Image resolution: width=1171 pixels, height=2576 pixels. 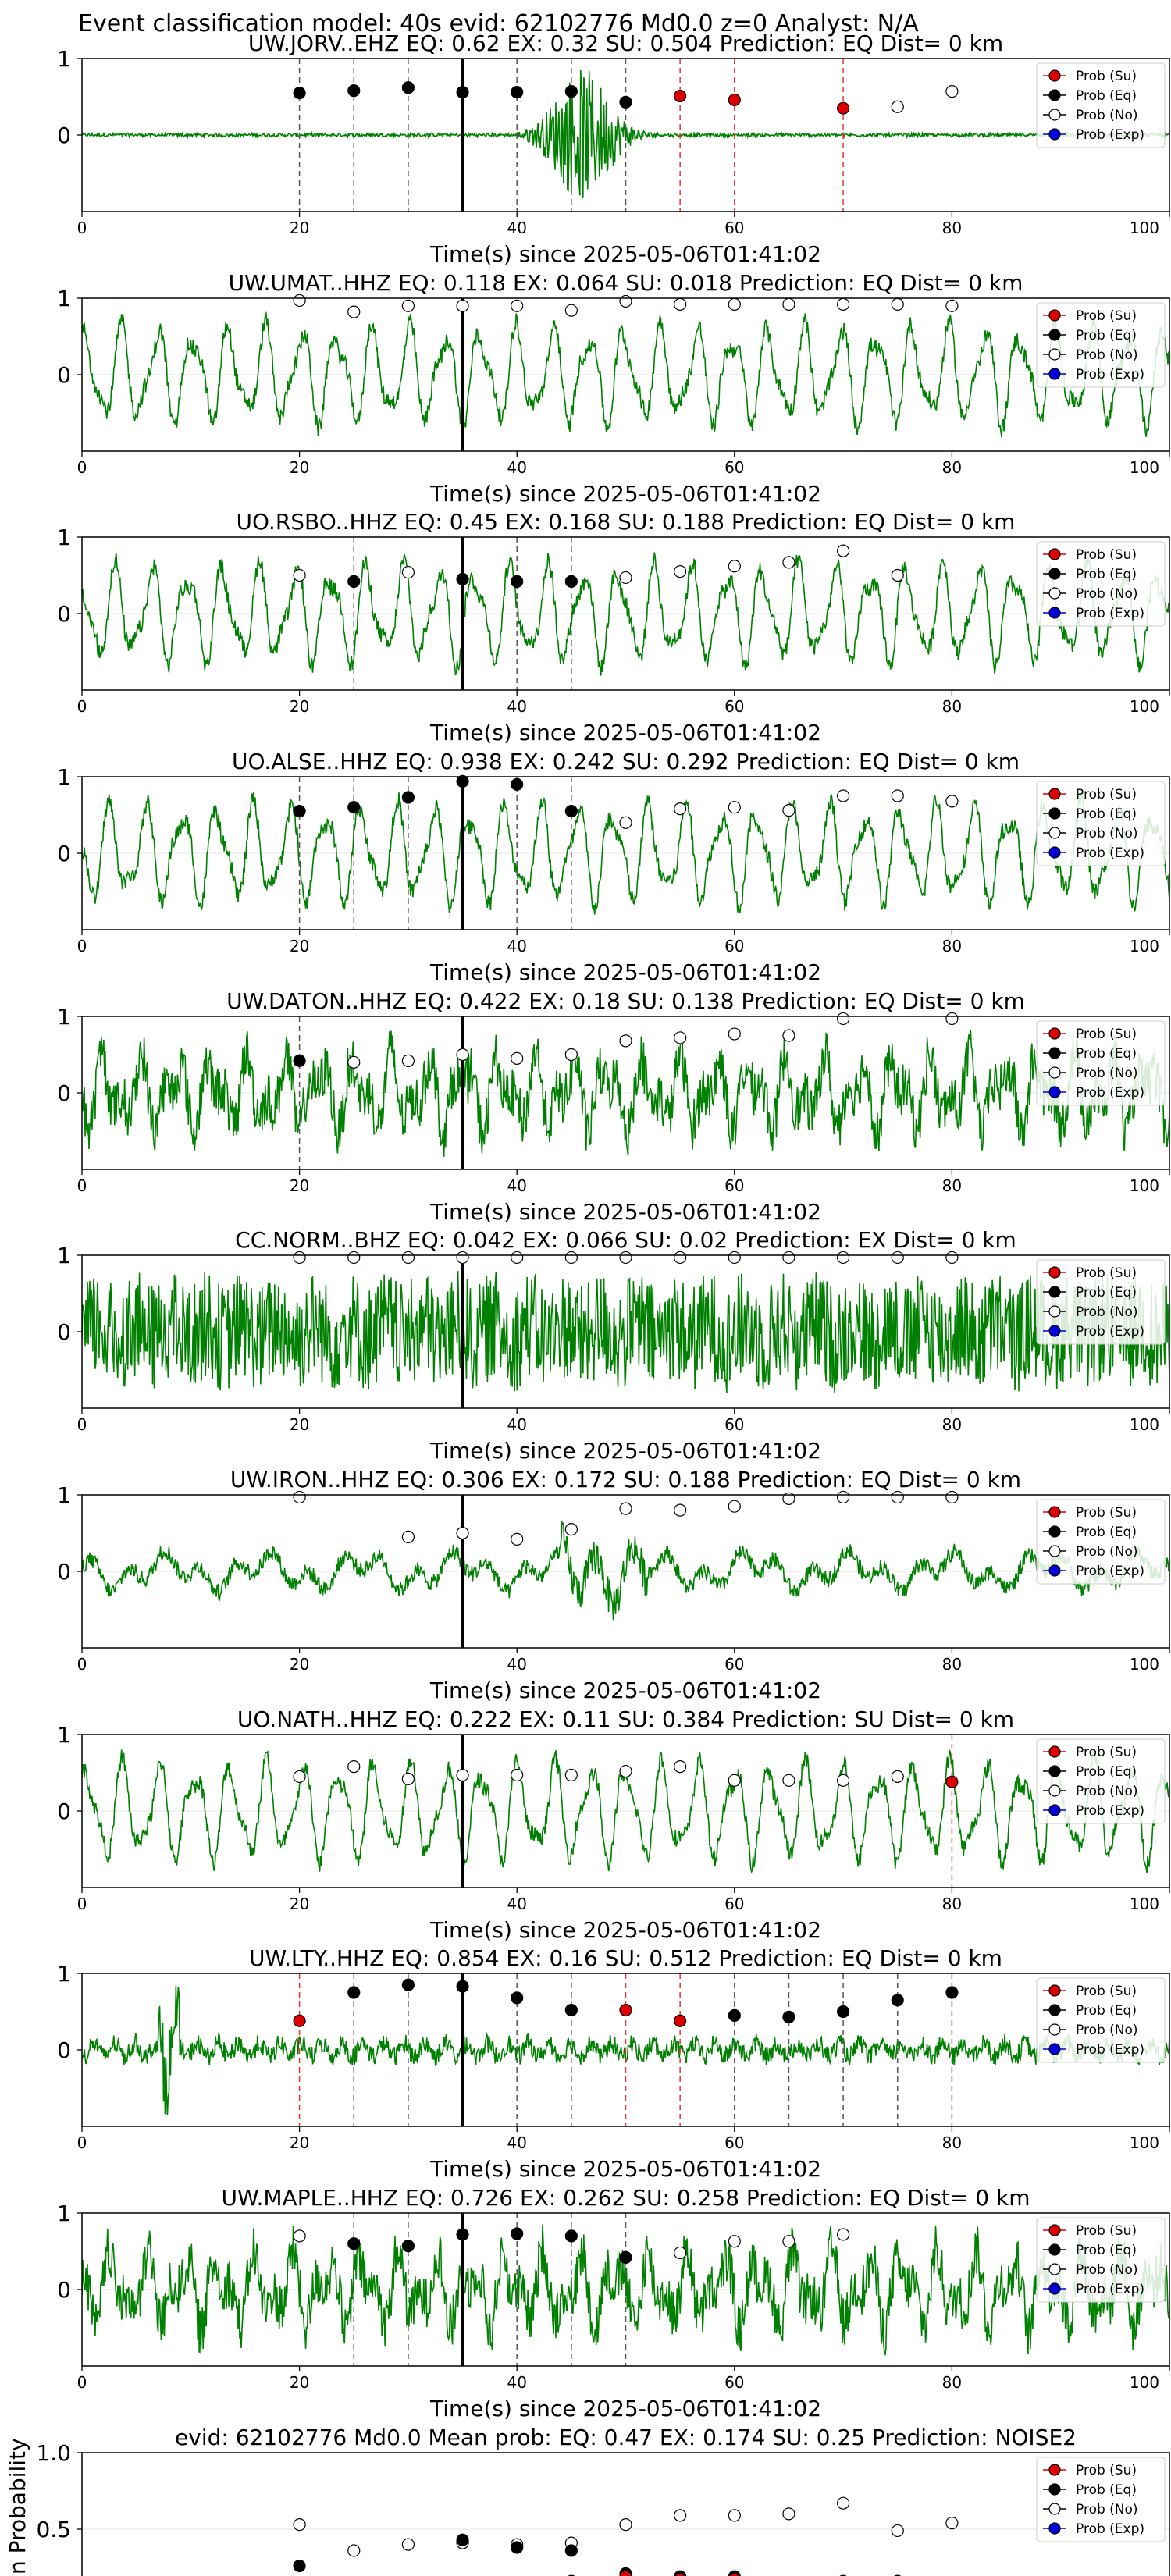 I want to click on waveform-trace, so click(x=625, y=853).